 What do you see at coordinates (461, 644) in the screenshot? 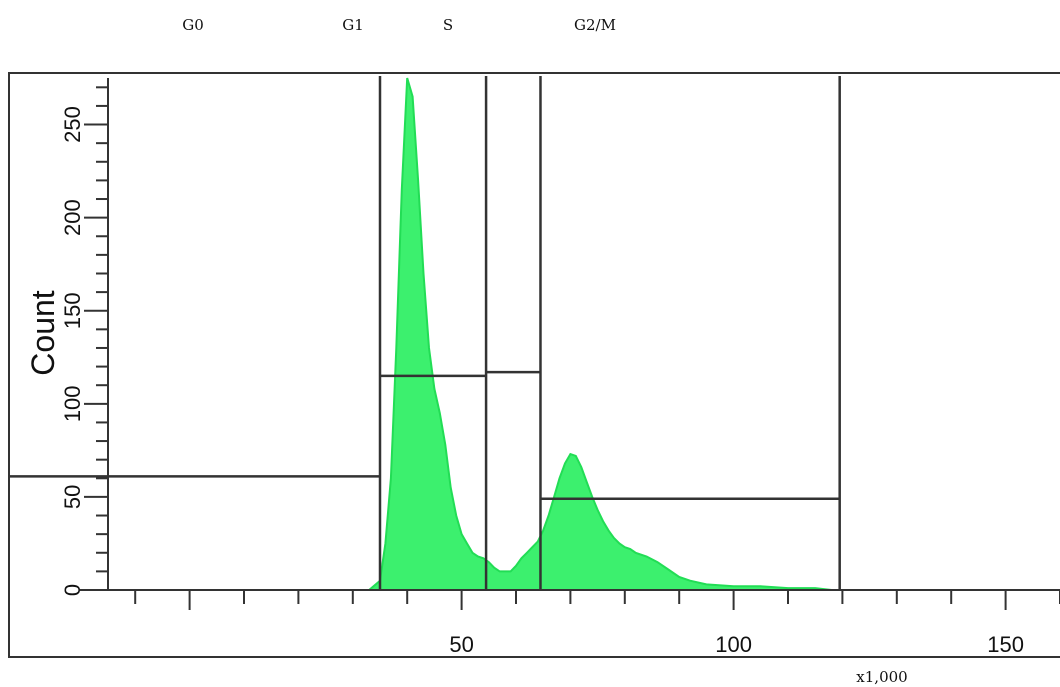
I see `x-tick-label: 50` at bounding box center [461, 644].